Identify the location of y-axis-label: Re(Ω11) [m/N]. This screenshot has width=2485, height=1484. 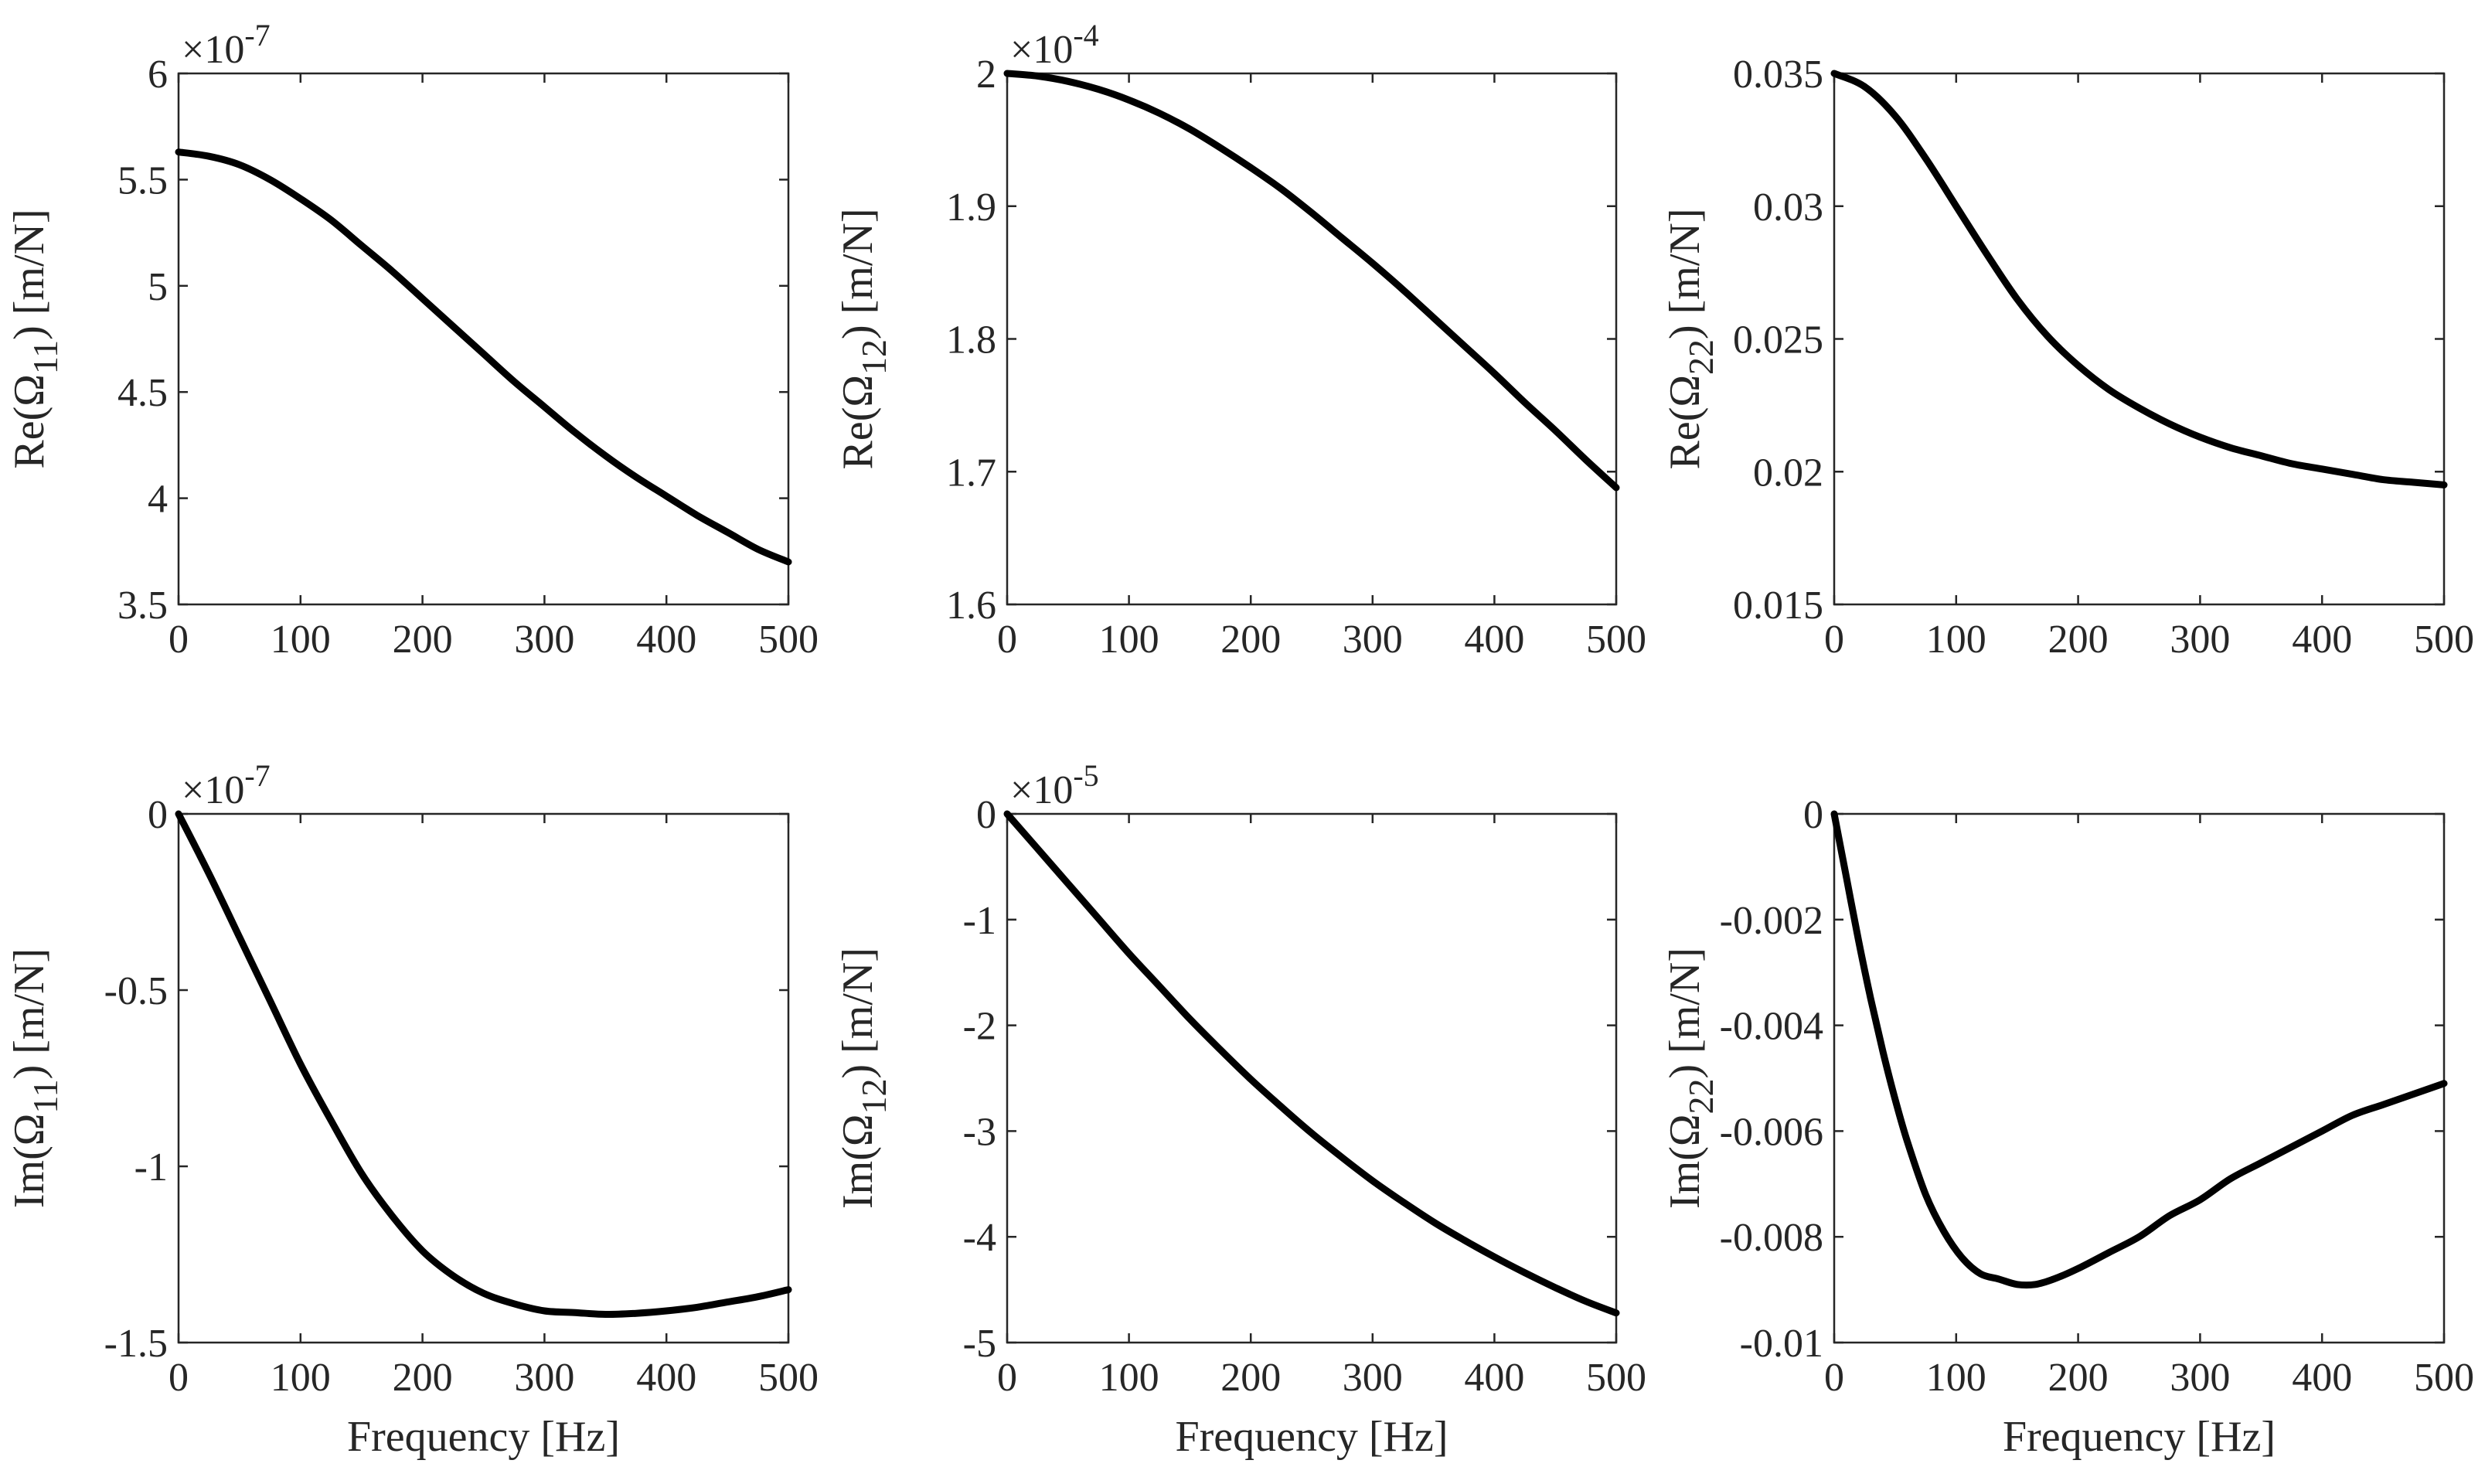
(35, 338).